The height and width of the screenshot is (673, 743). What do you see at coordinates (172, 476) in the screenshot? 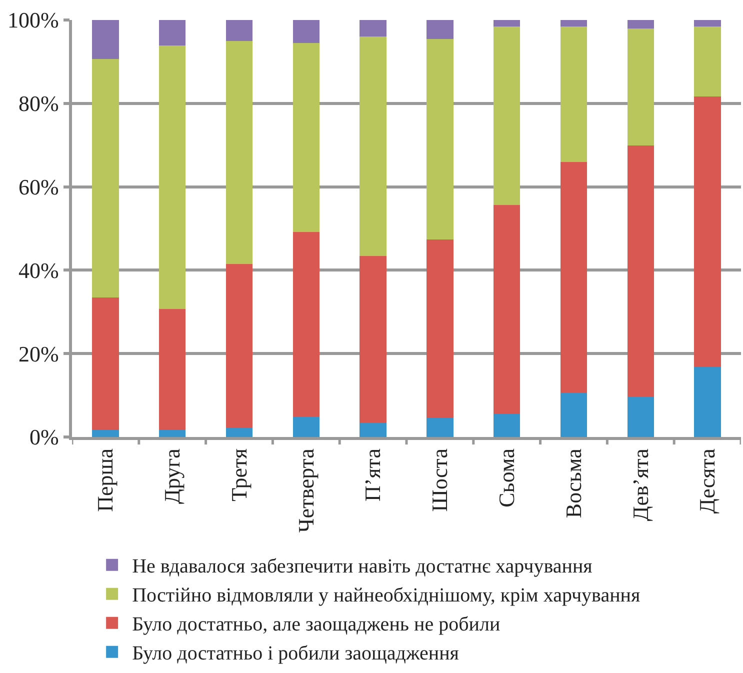
I see `x-tick-label: Друга` at bounding box center [172, 476].